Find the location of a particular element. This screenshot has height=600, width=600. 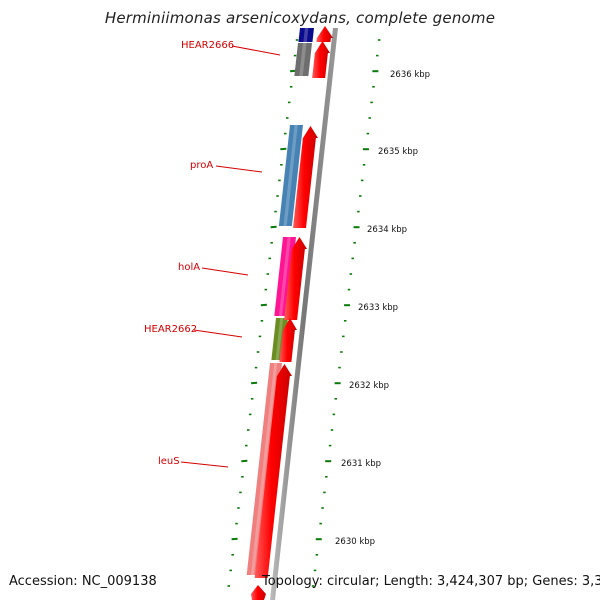

HEAR2667-block is located at coordinates (306, 35).